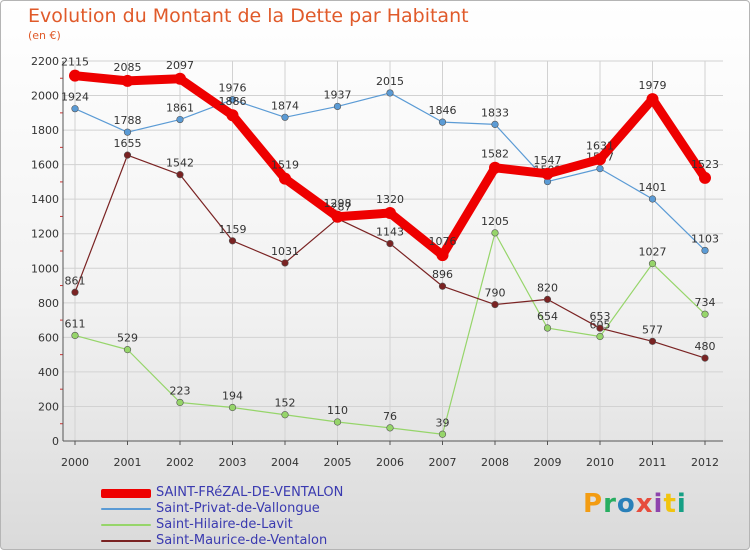 The image size is (750, 550). Describe the element at coordinates (45, 268) in the screenshot. I see `y-tick-label: 1000` at that location.